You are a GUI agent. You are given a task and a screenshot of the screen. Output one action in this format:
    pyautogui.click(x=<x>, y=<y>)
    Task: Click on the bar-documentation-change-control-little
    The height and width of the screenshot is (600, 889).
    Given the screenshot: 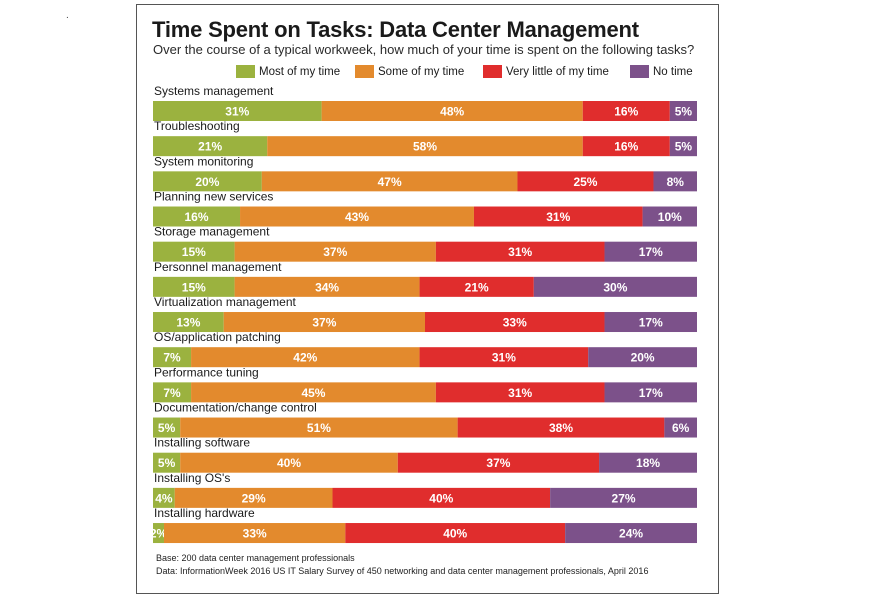 What is the action you would take?
    pyautogui.click(x=561, y=427)
    